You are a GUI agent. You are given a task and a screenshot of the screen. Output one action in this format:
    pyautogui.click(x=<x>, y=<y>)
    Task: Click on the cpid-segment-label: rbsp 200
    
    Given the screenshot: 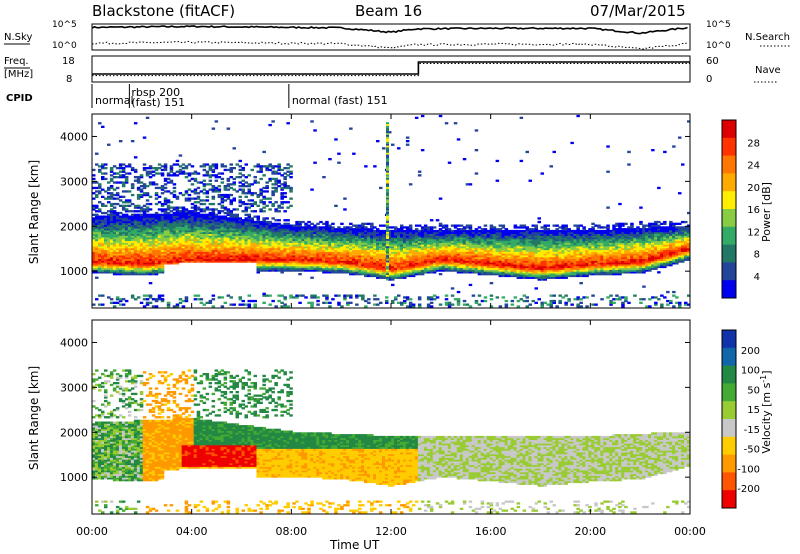 What is the action you would take?
    pyautogui.click(x=155, y=92)
    